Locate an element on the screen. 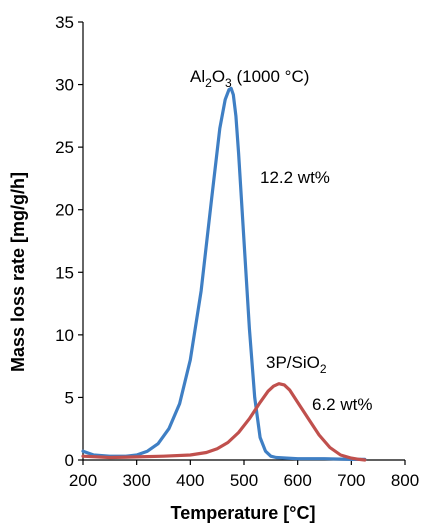 Image resolution: width=427 pixels, height=528 pixels. series-line-3p-sio2 is located at coordinates (224, 422).